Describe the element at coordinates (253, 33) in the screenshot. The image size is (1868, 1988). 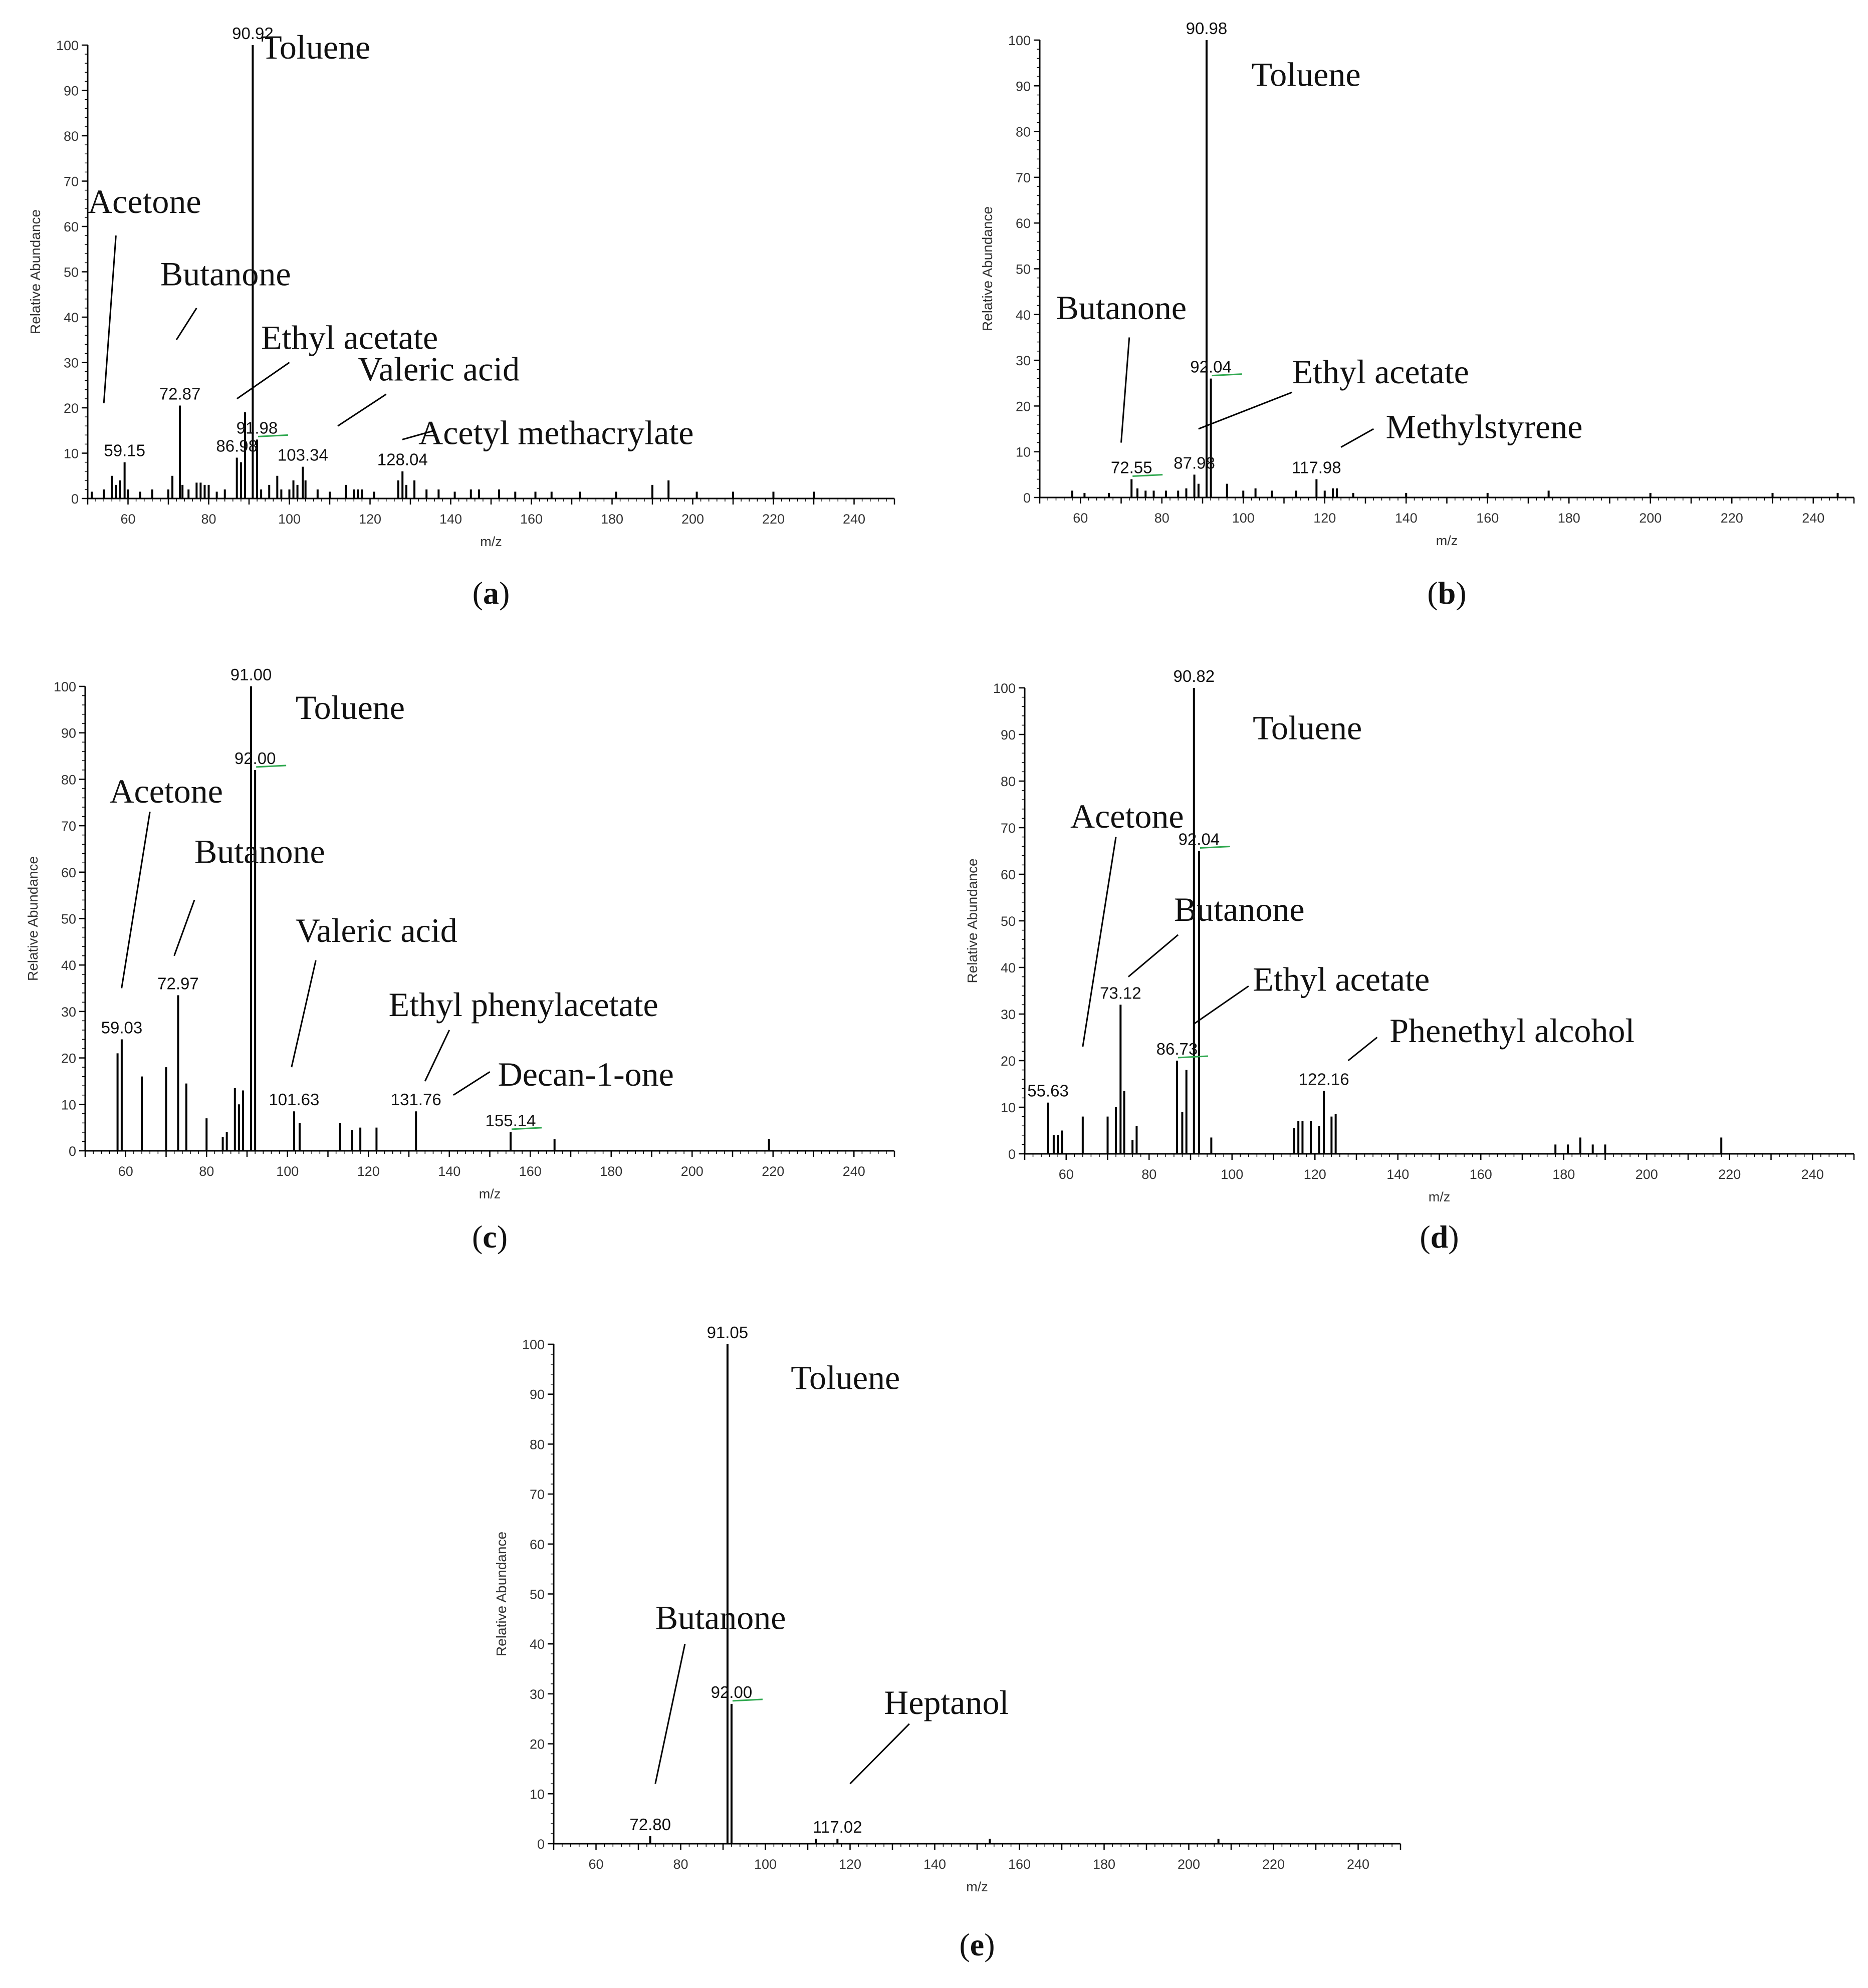
I see `peak-label: 90.92` at that location.